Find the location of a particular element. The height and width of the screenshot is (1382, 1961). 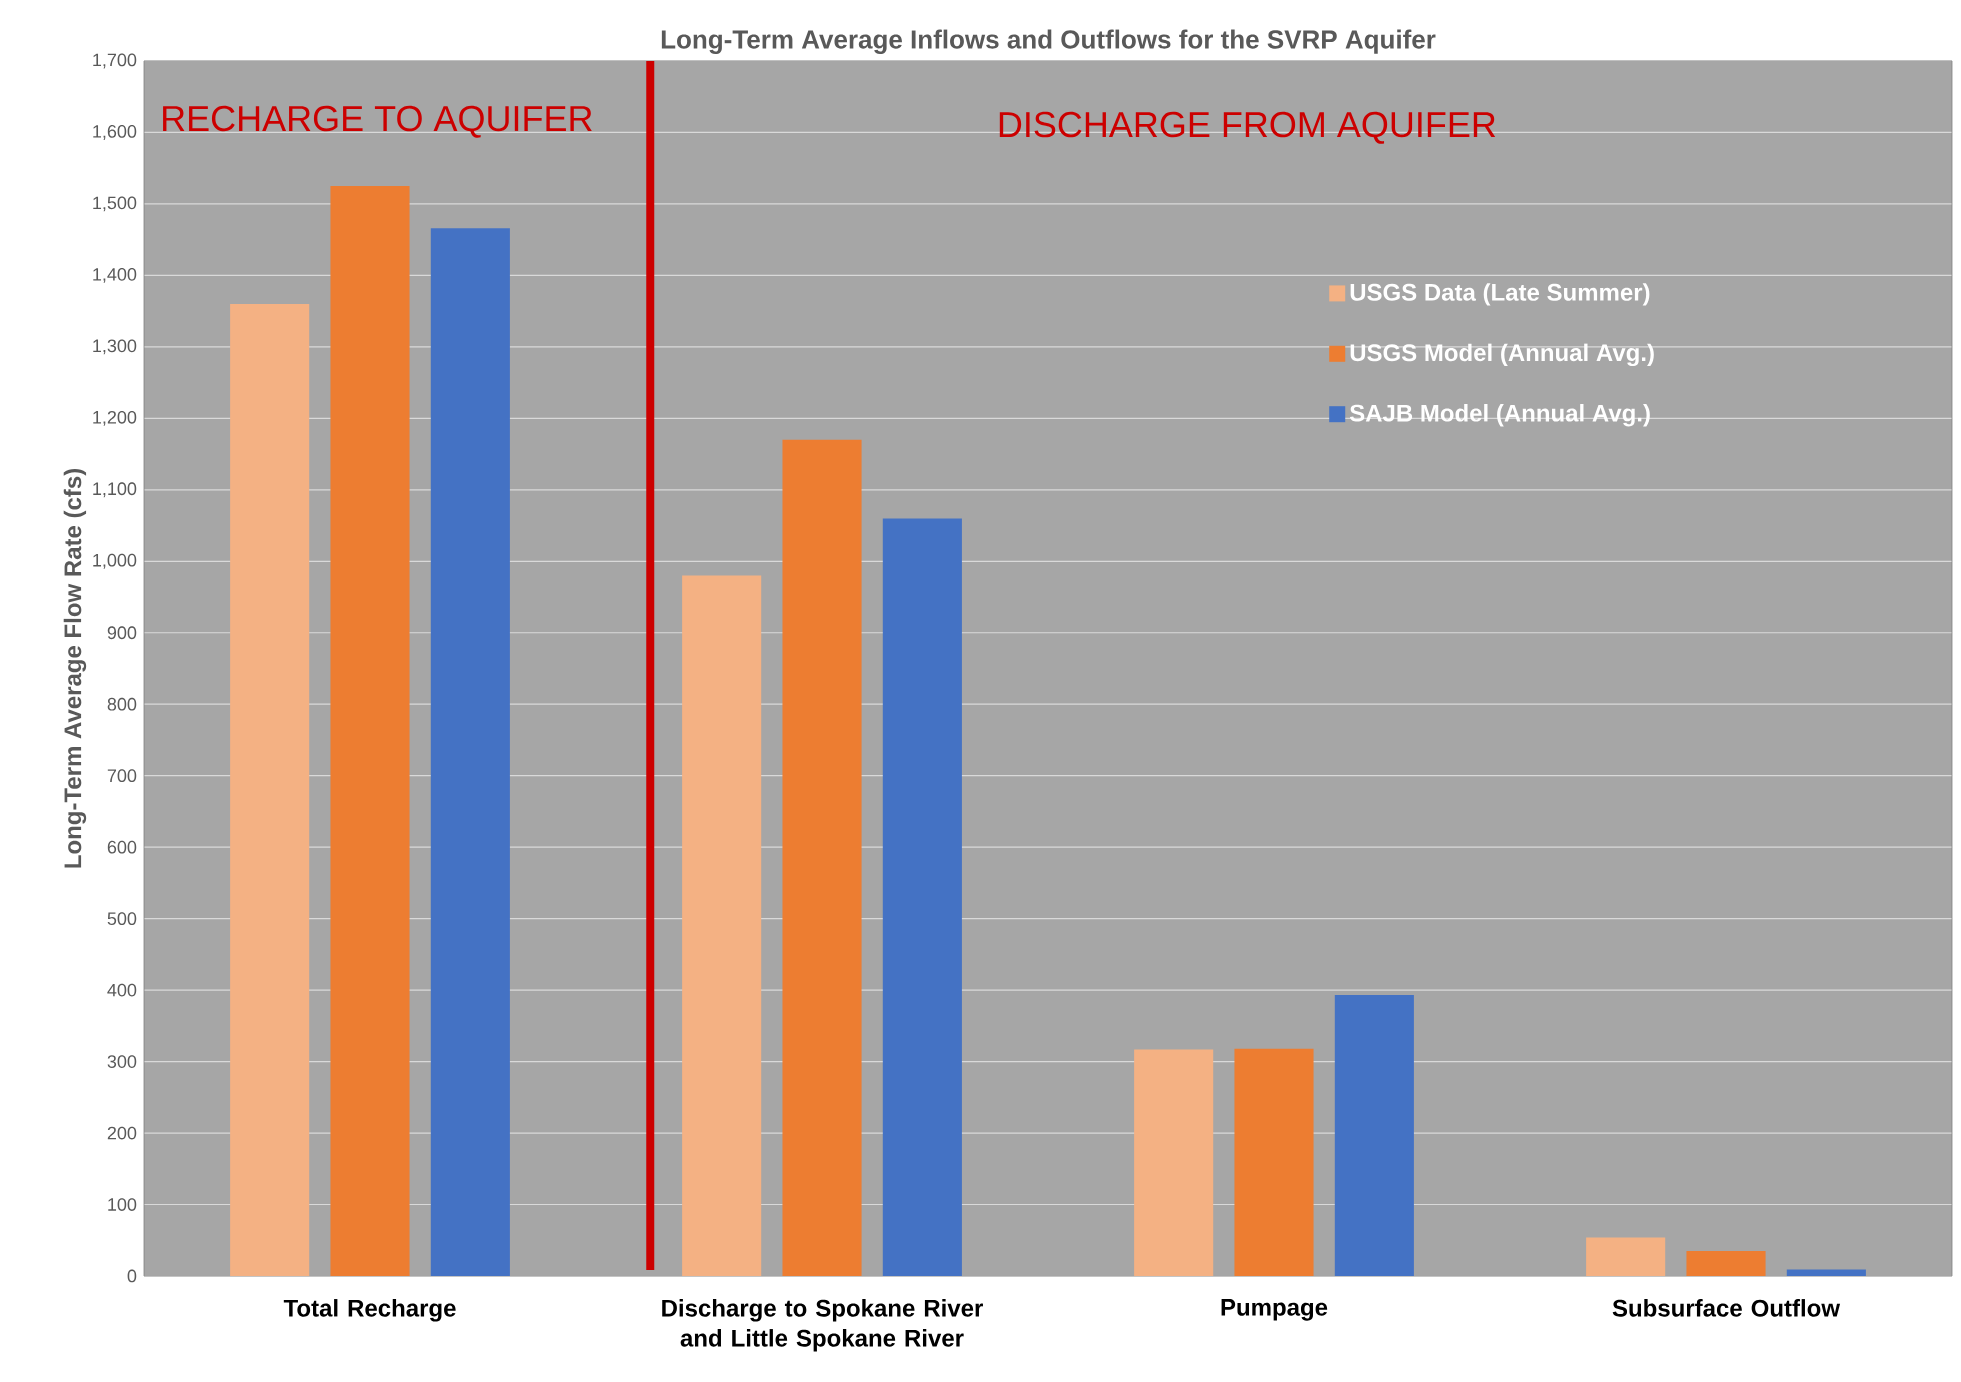

legend-label: SAJB Model (Annual Avg.) is located at coordinates (1499, 415).